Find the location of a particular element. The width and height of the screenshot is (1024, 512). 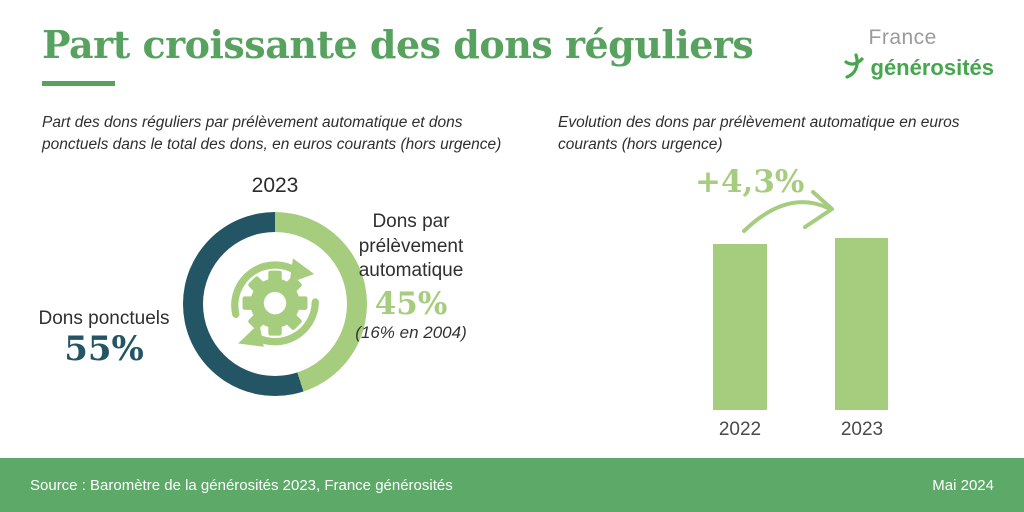

bar-label-2022: 2022 is located at coordinates (740, 429).